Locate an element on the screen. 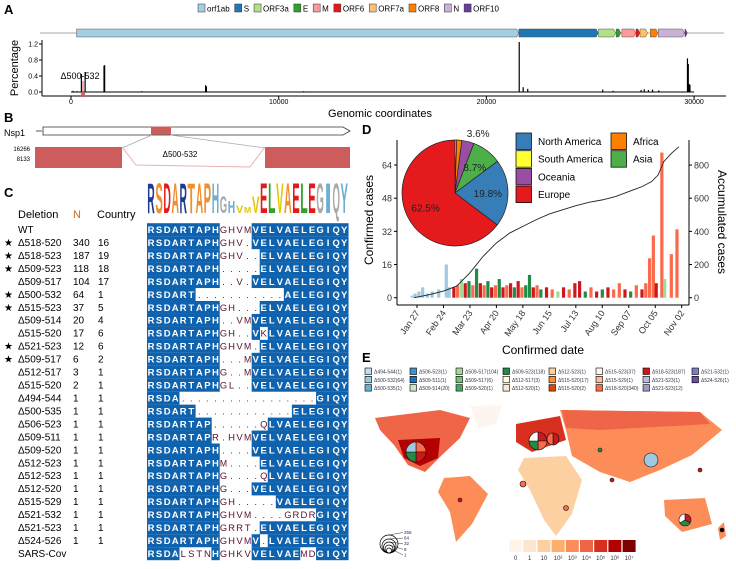 This screenshot has width=736, height=569. legend-label: Europe is located at coordinates (554, 195).